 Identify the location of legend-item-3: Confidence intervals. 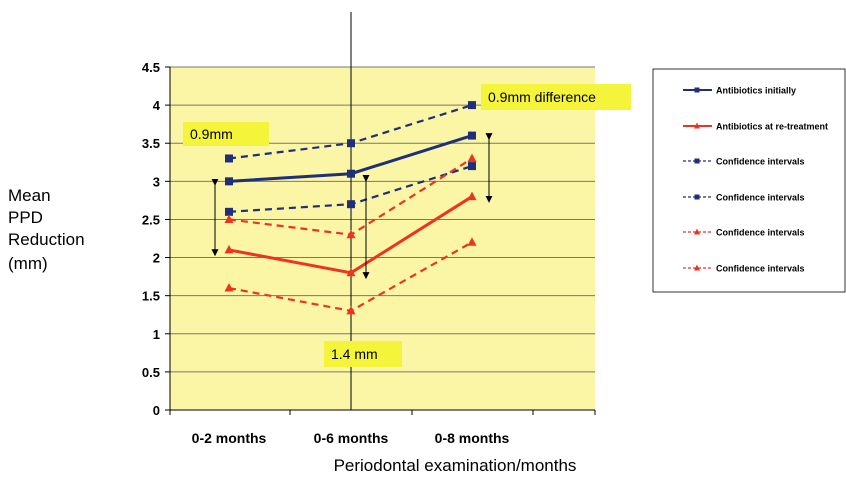
(744, 162).